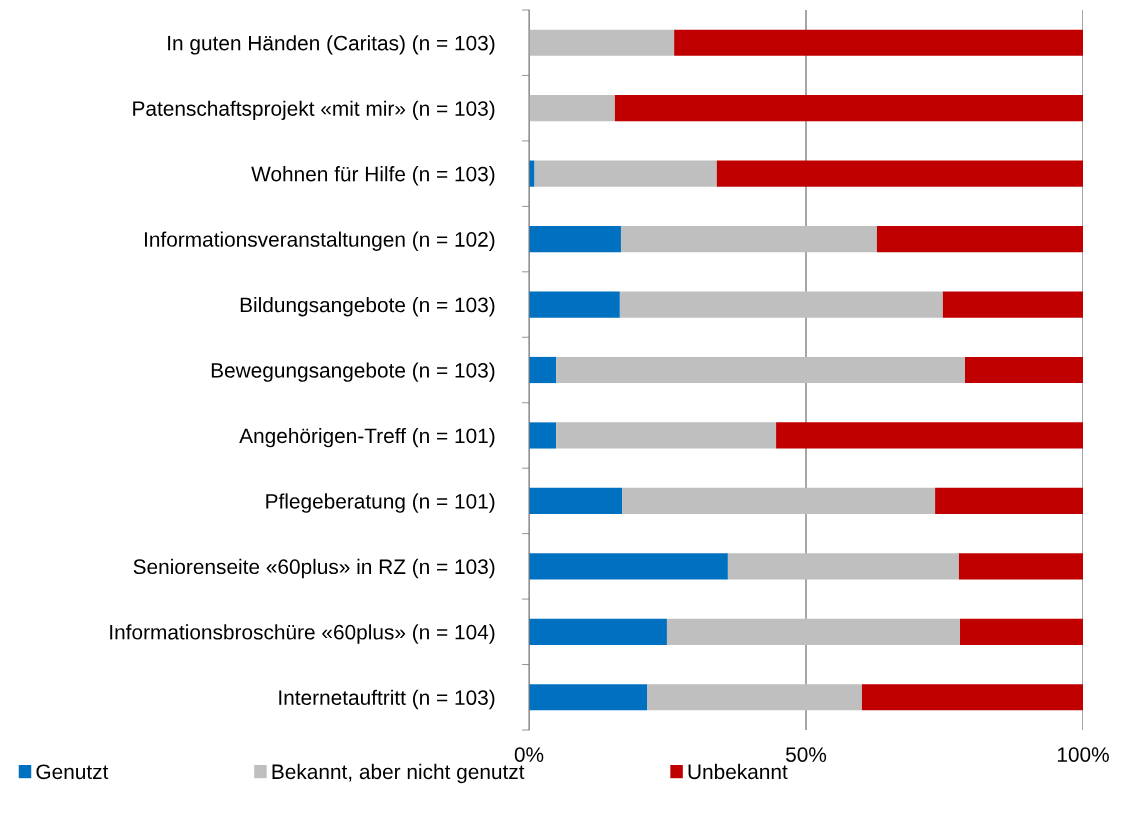  I want to click on legend-label: Genutzt, so click(72, 772).